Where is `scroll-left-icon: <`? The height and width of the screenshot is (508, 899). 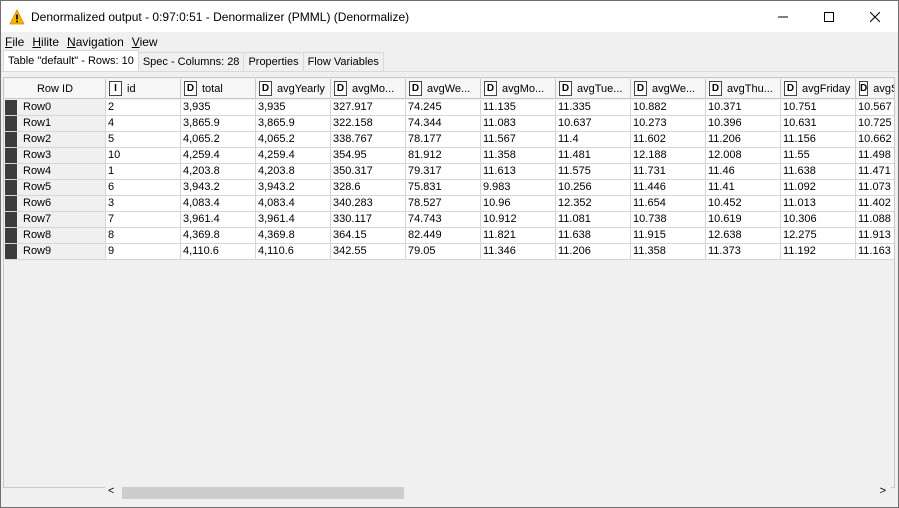 scroll-left-icon: < is located at coordinates (111, 491).